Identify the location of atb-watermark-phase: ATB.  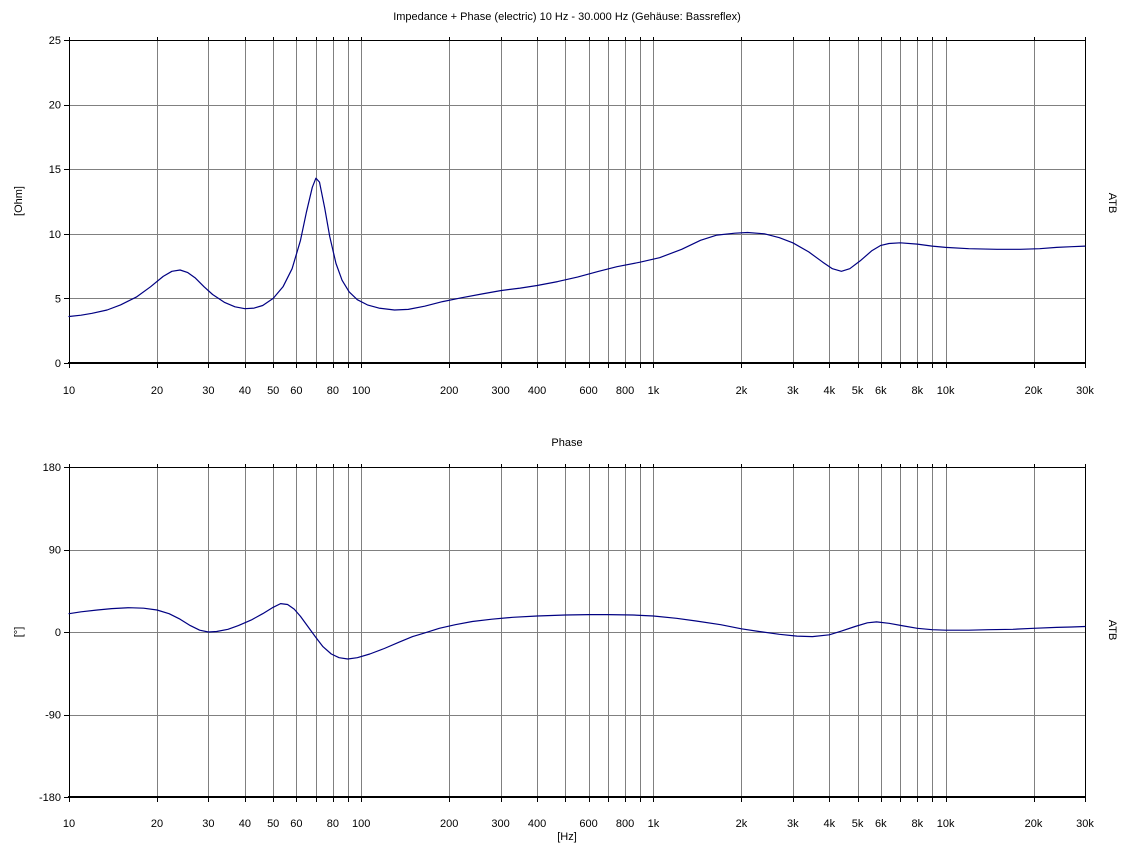
(1112, 630).